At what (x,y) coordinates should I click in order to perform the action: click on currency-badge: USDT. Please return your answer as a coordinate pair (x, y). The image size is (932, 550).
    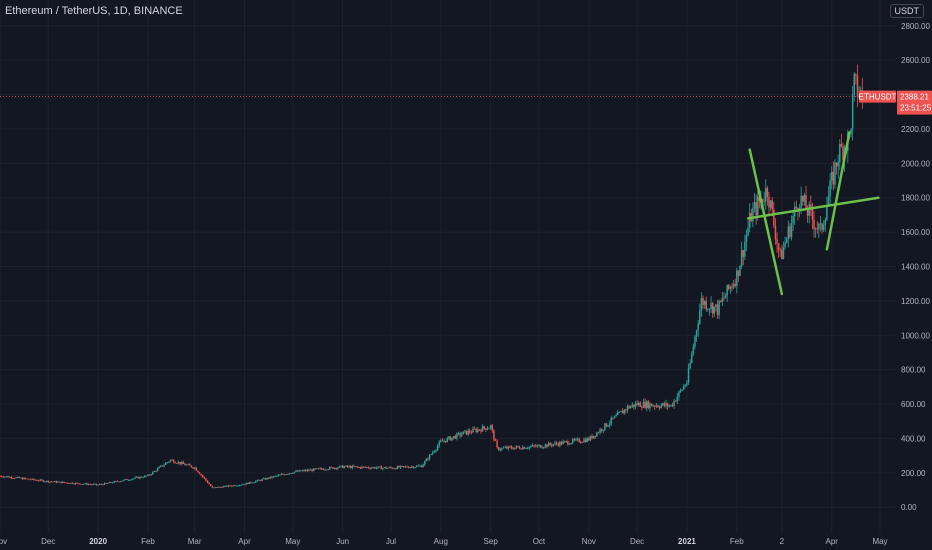
    Looking at the image, I should click on (906, 11).